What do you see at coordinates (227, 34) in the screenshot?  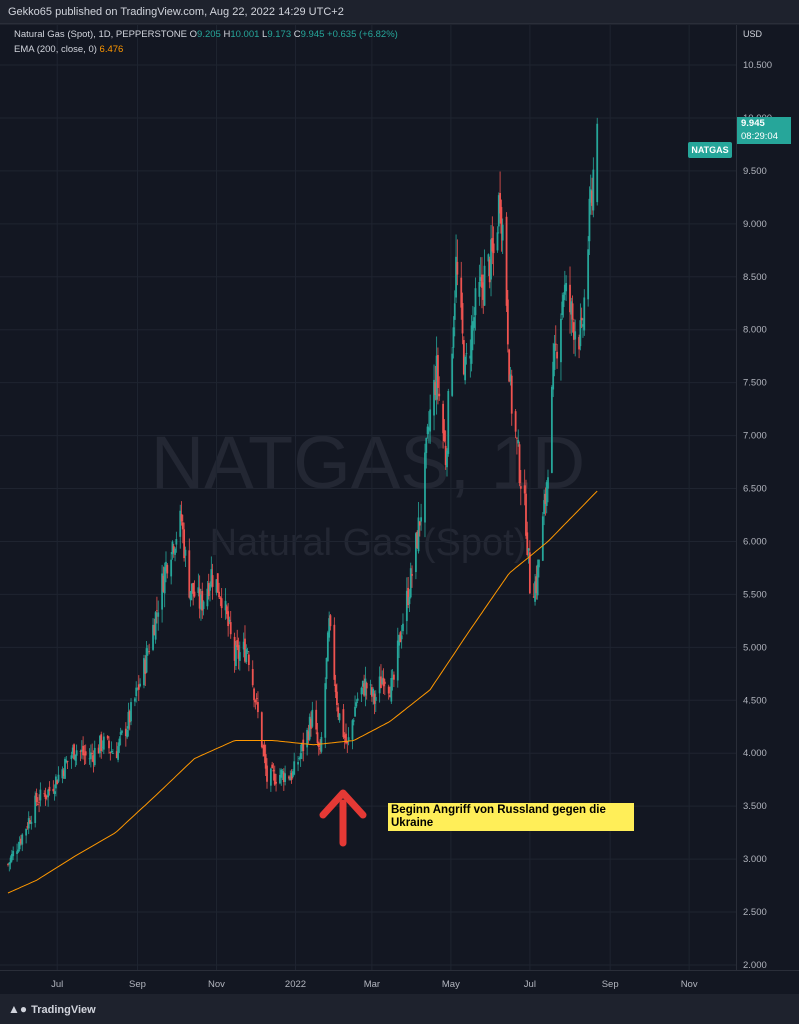 I see `legend-high-label: H` at bounding box center [227, 34].